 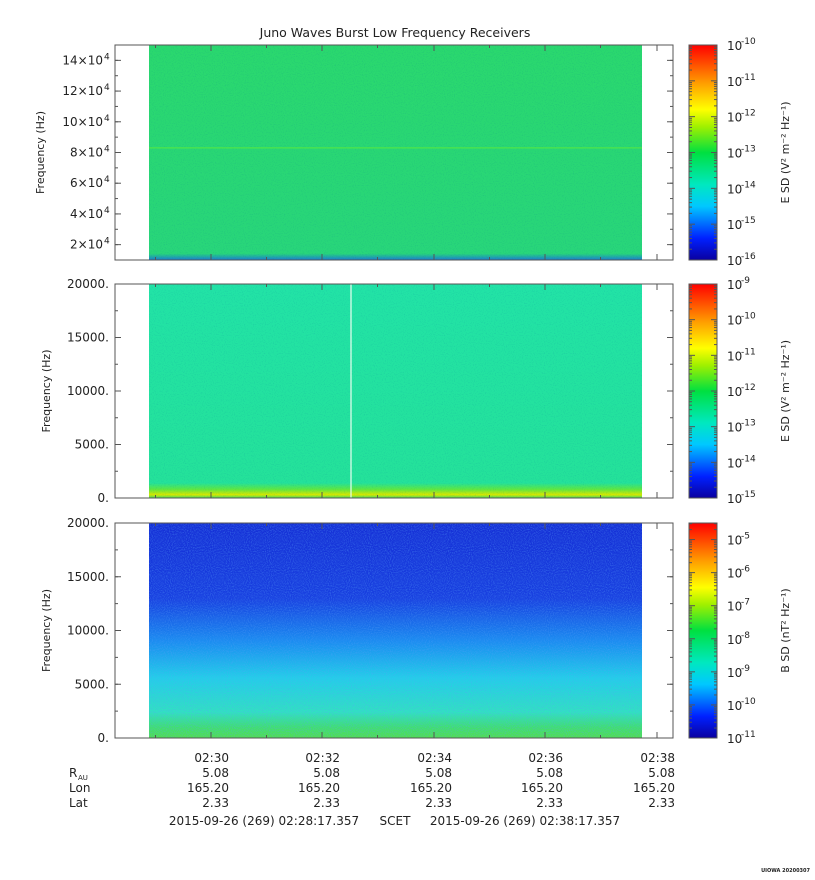 I want to click on colorbar-gradient, so click(x=703, y=630).